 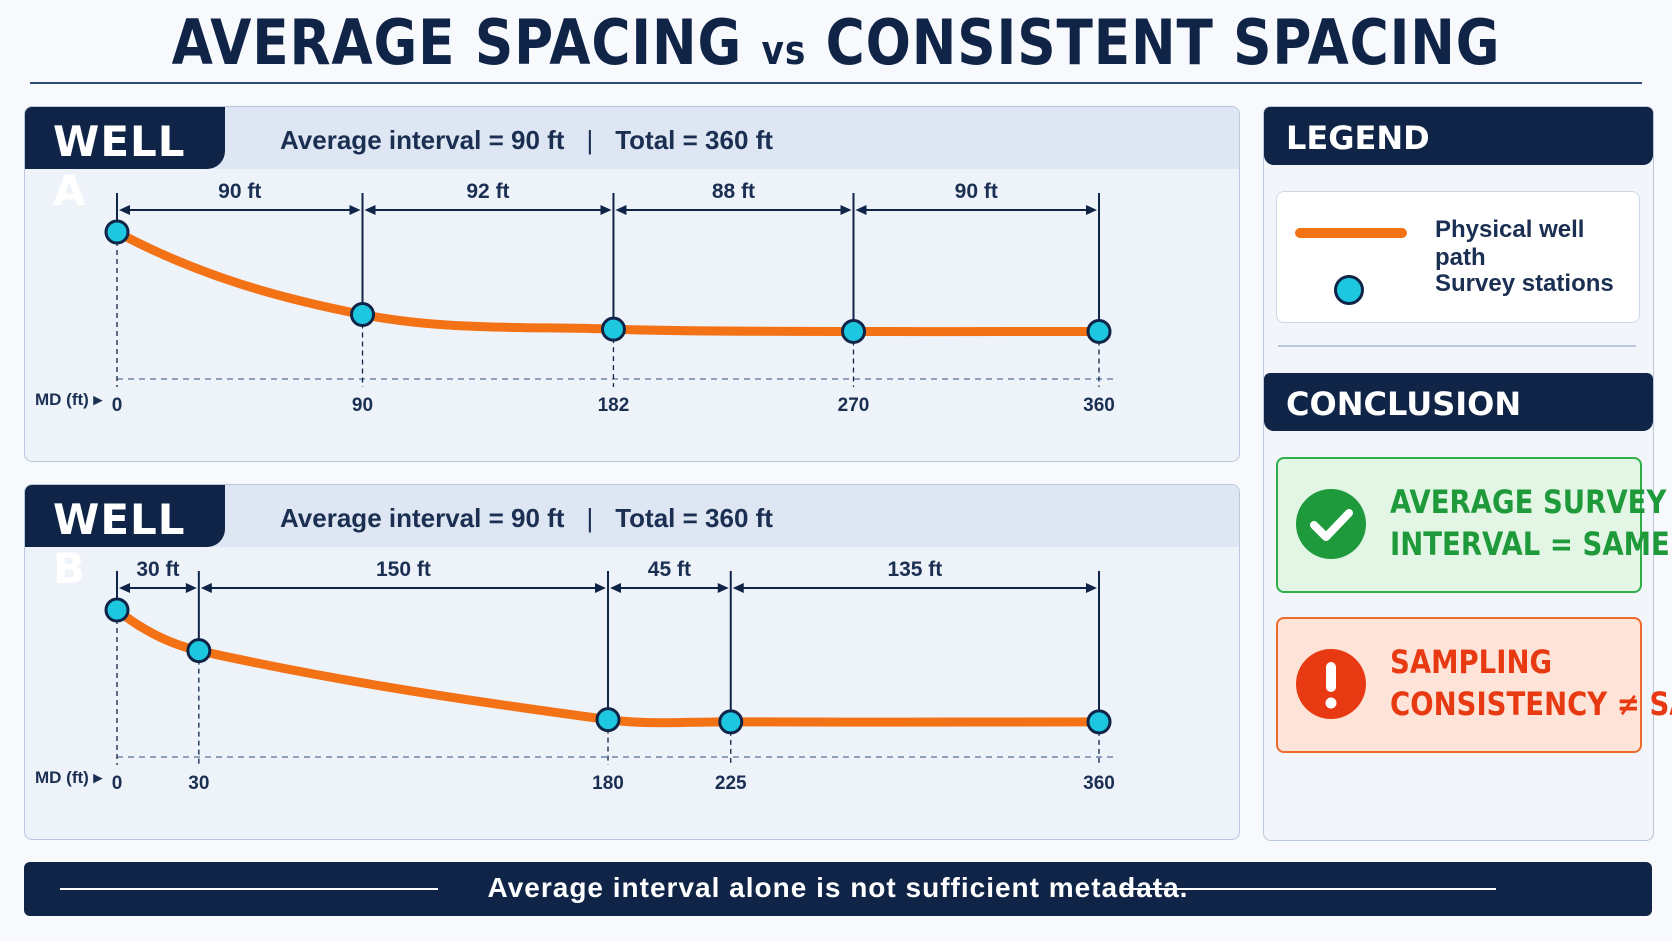 I want to click on title-right: CONSISTENT SPACING, so click(x=1163, y=42).